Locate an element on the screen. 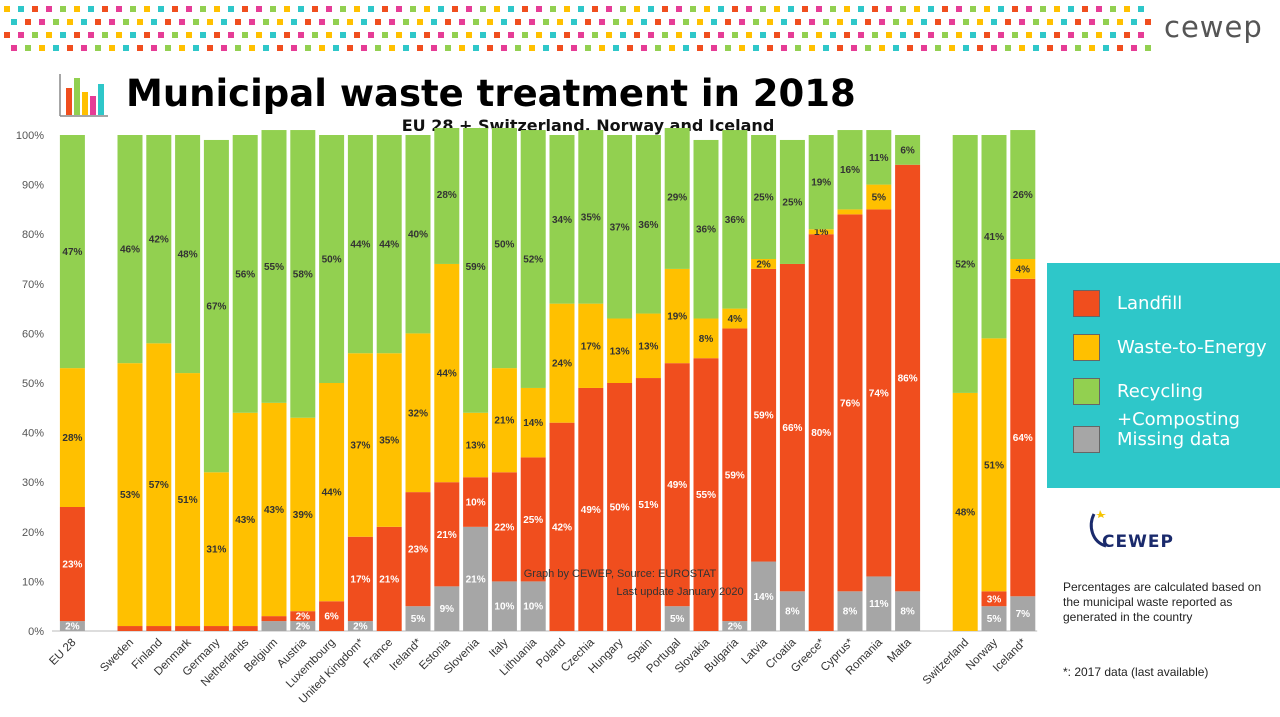 Image resolution: width=1280 pixels, height=717 pixels. data-label: 53% is located at coordinates (130, 495).